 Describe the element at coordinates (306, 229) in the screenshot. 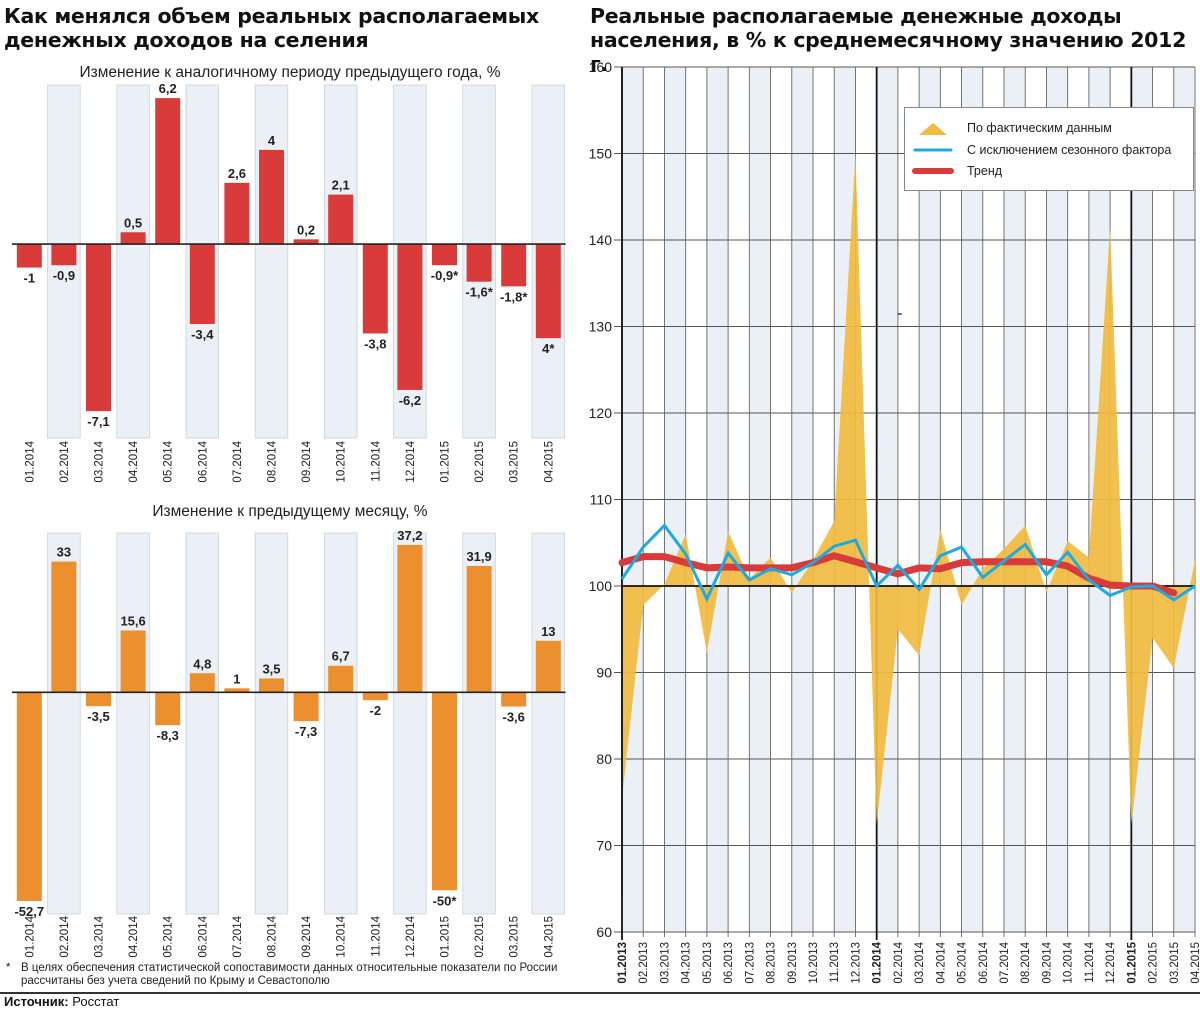

I see `data-label: 0,2` at that location.